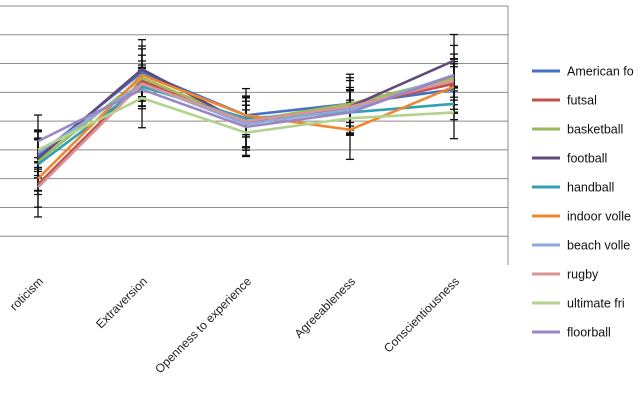 The width and height of the screenshot is (640, 400). What do you see at coordinates (203, 325) in the screenshot?
I see `x-tick-label: Openness to experience` at bounding box center [203, 325].